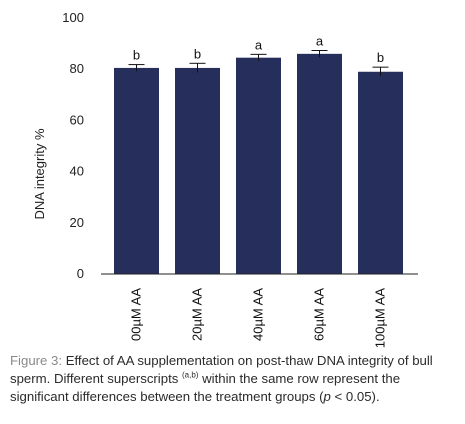  What do you see at coordinates (190, 375) in the screenshot?
I see `caption-superscript: (a,b)` at bounding box center [190, 375].